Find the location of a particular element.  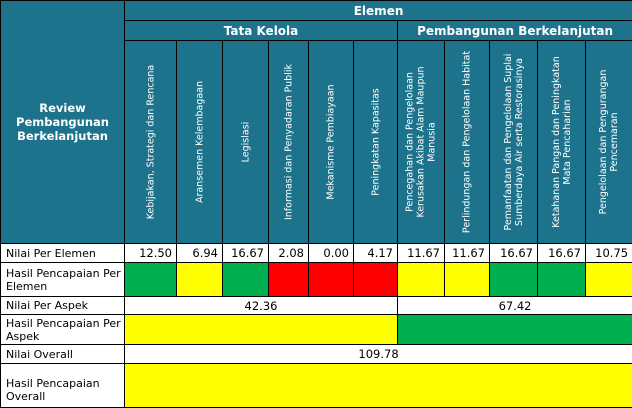

row-hasil-overall: Hasil Pencapaian Overall is located at coordinates (316, 385).